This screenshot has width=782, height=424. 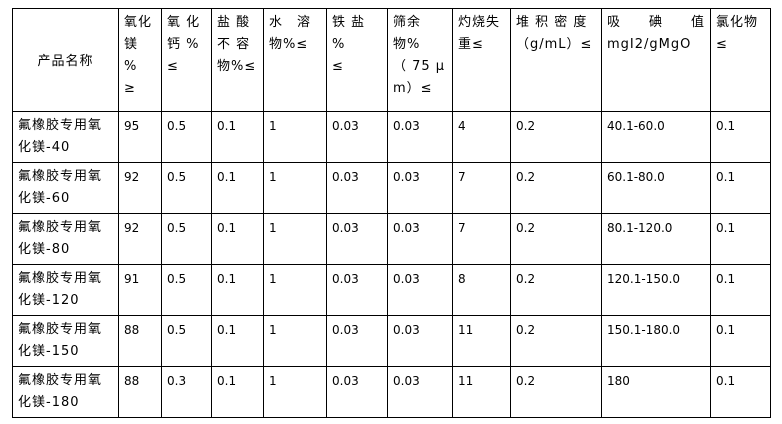 What do you see at coordinates (65, 60) in the screenshot?
I see `header-product-name: 产品名称` at bounding box center [65, 60].